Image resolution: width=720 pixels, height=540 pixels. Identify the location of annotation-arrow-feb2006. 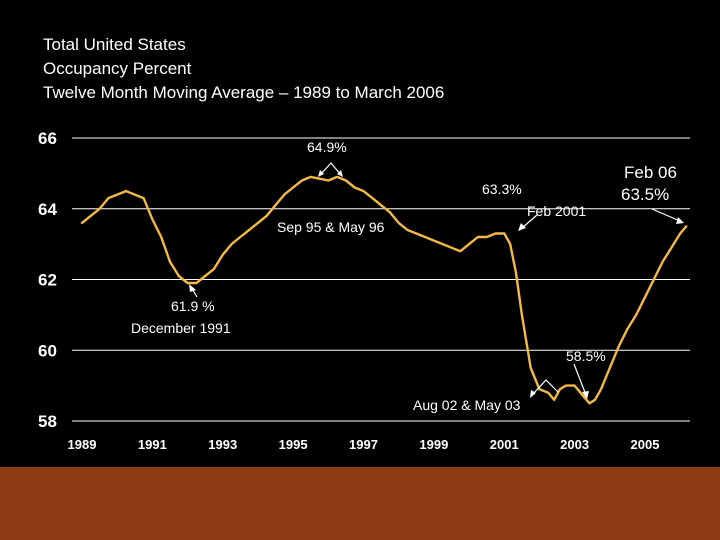
(666, 215).